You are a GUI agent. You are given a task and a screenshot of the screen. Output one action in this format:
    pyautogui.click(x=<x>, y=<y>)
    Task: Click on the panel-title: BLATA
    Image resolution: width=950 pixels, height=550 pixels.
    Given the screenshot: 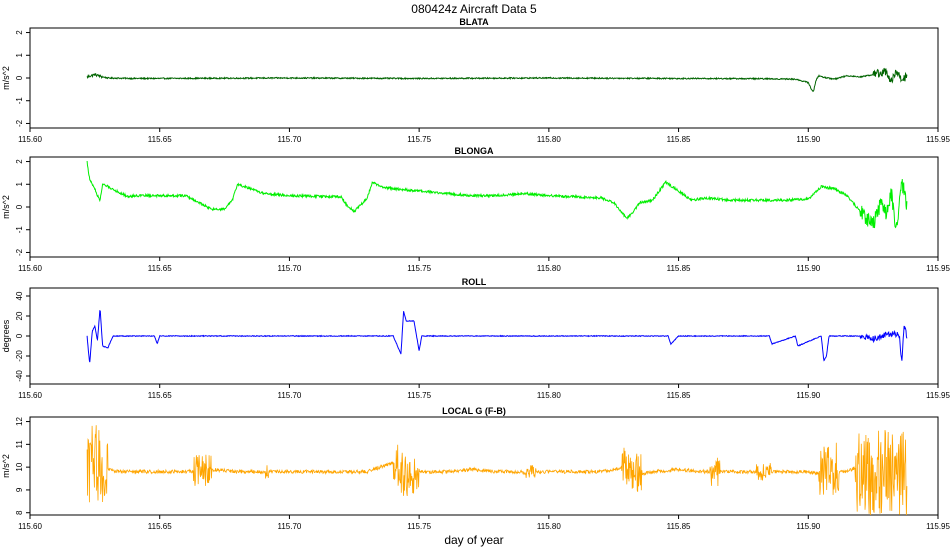 What is the action you would take?
    pyautogui.click(x=474, y=22)
    